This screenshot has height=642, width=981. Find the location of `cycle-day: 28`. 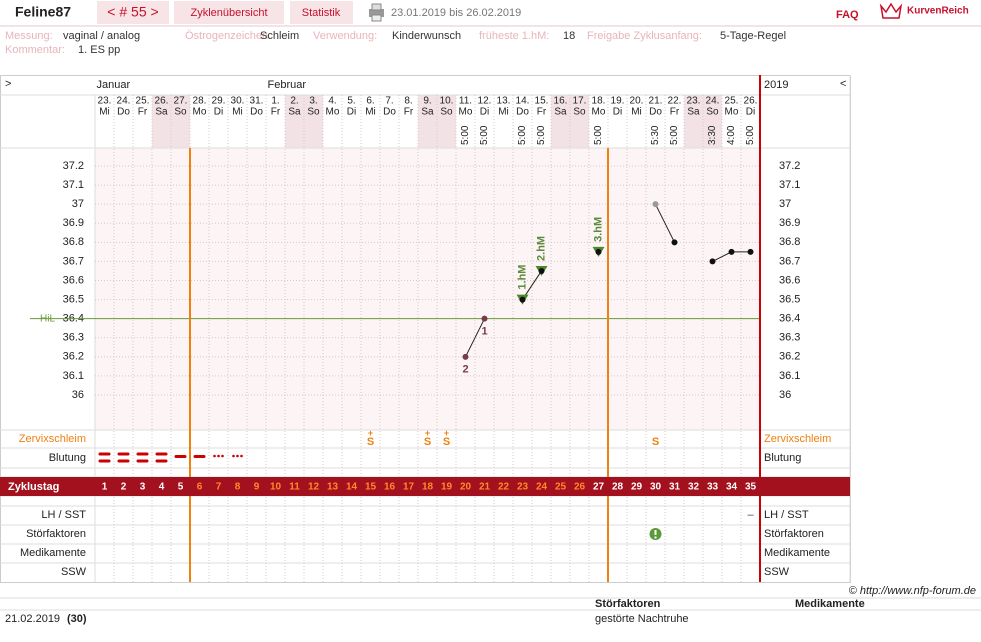

cycle-day: 28 is located at coordinates (618, 487).